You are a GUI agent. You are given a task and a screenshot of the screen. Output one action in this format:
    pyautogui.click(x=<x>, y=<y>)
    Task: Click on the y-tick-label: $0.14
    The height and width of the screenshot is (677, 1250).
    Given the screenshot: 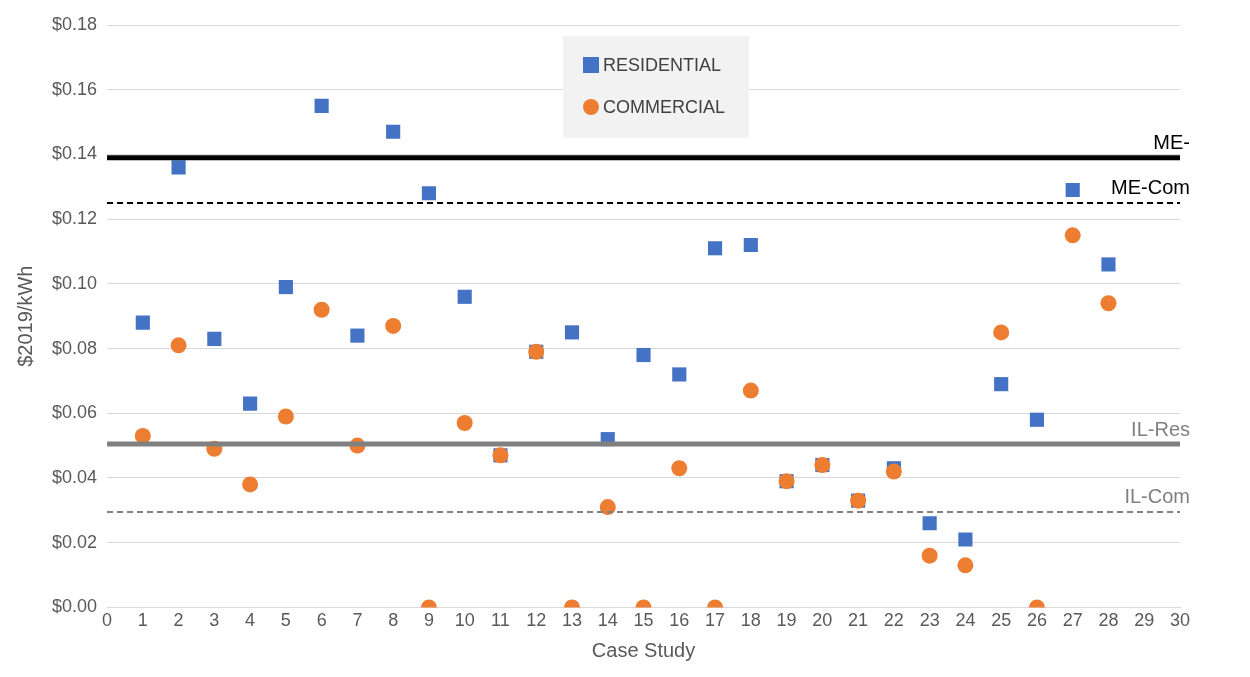 What is the action you would take?
    pyautogui.click(x=75, y=153)
    